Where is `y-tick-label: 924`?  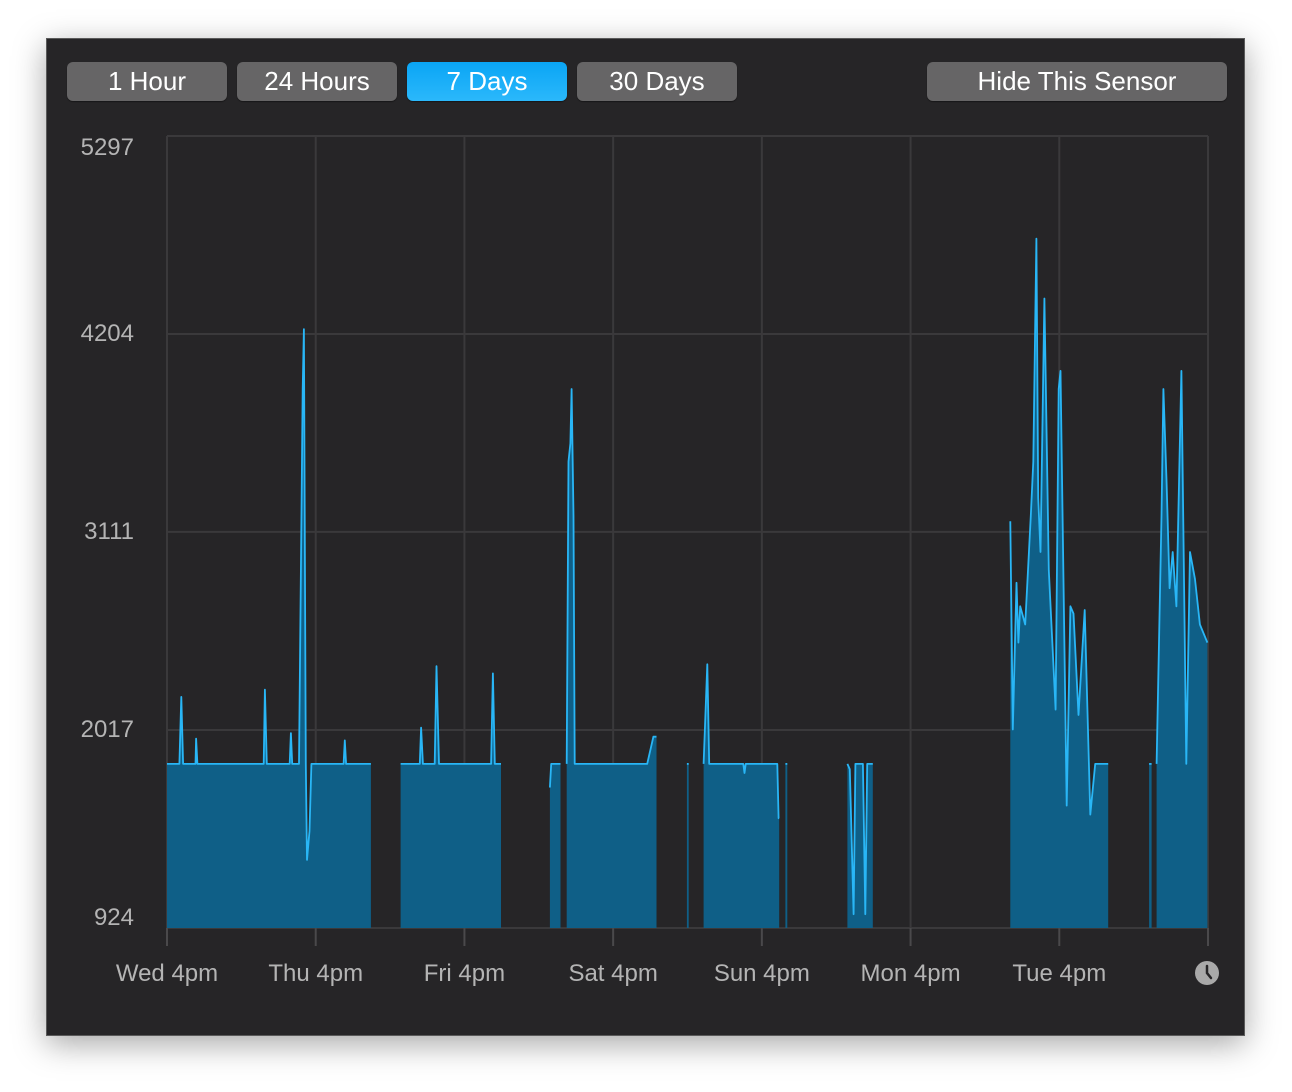 y-tick-label: 924 is located at coordinates (113, 917).